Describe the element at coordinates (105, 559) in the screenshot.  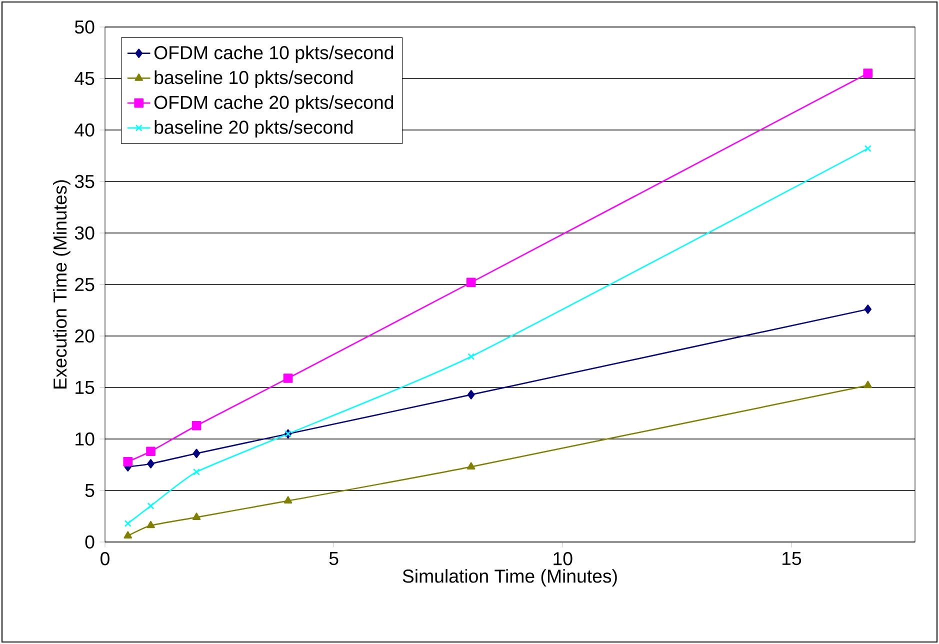
I see `x-tick-label: 0` at that location.